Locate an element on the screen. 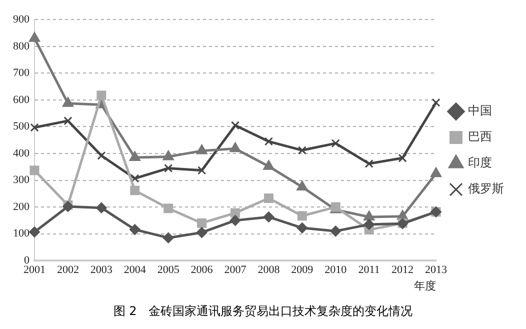  y-tick-label: 600 is located at coordinates (21, 100).